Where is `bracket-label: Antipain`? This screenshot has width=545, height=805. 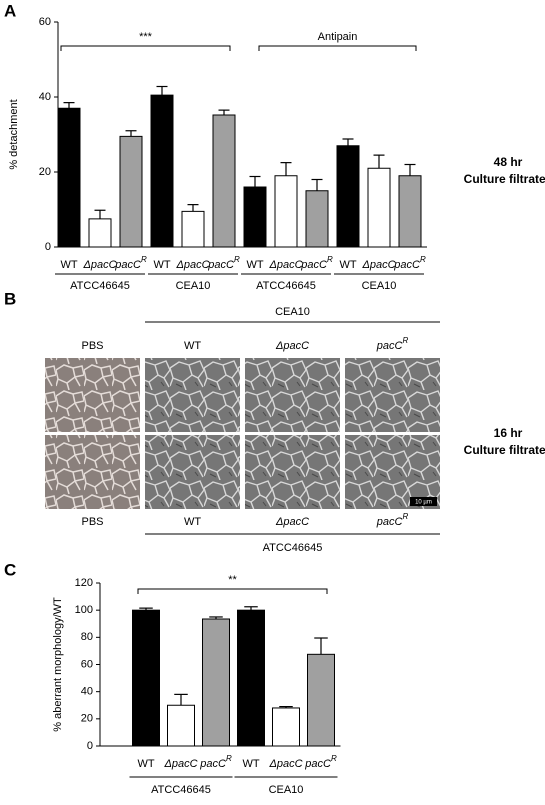 bracket-label: Antipain is located at coordinates (338, 37).